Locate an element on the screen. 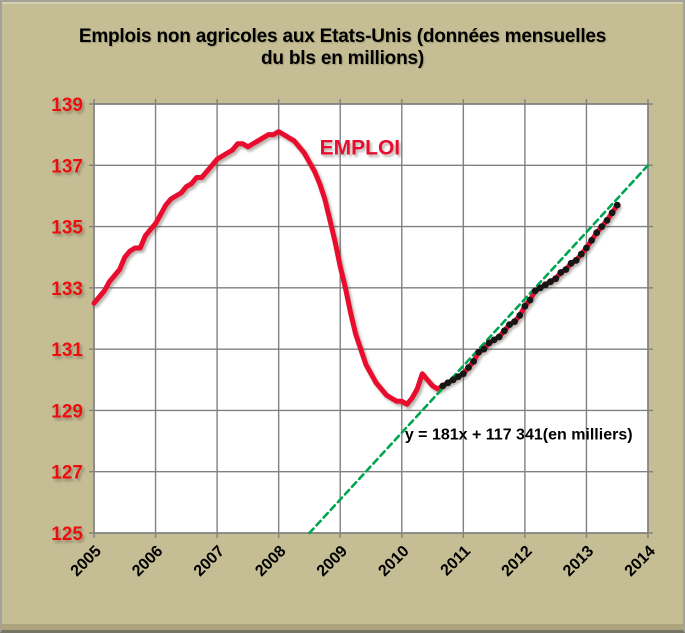 This screenshot has width=685, height=633. annotation-trend-equation: y = 181x + 117 341(en milliers) is located at coordinates (519, 435).